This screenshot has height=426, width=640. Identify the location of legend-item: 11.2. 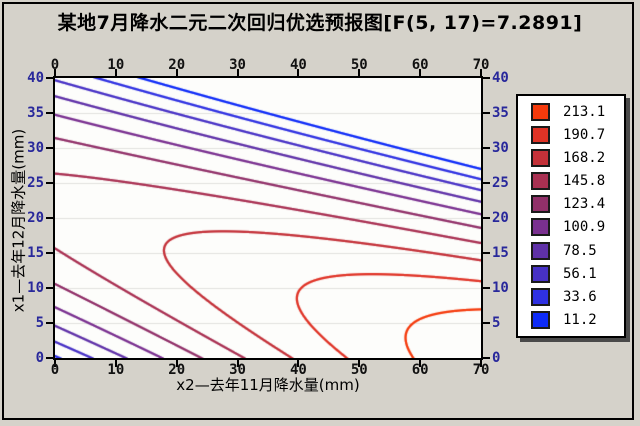
(577, 319).